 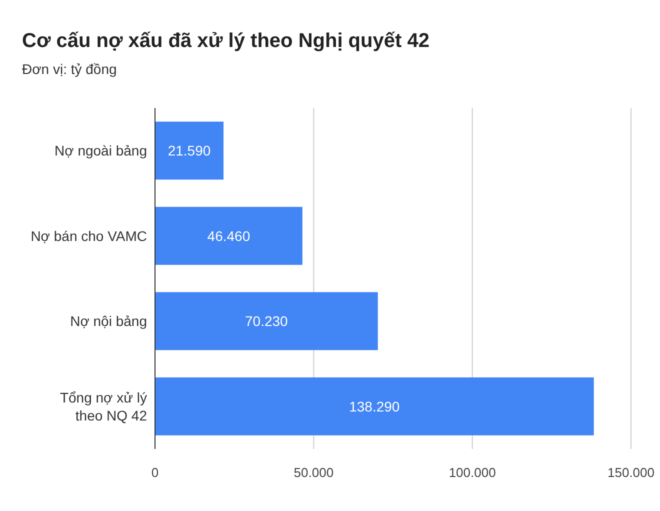 I want to click on y-tick-label: Nợ ngoài bảng, so click(x=100, y=150).